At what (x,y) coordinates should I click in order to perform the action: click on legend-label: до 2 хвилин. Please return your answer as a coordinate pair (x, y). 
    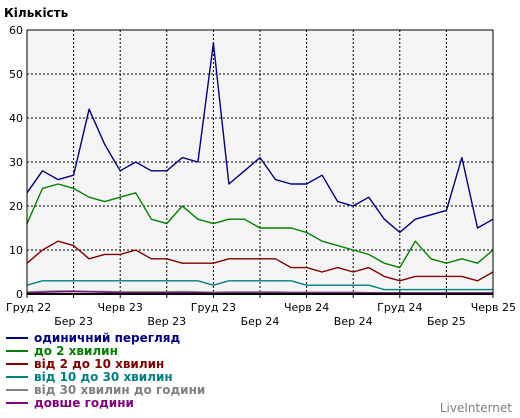
    Looking at the image, I should click on (76, 351).